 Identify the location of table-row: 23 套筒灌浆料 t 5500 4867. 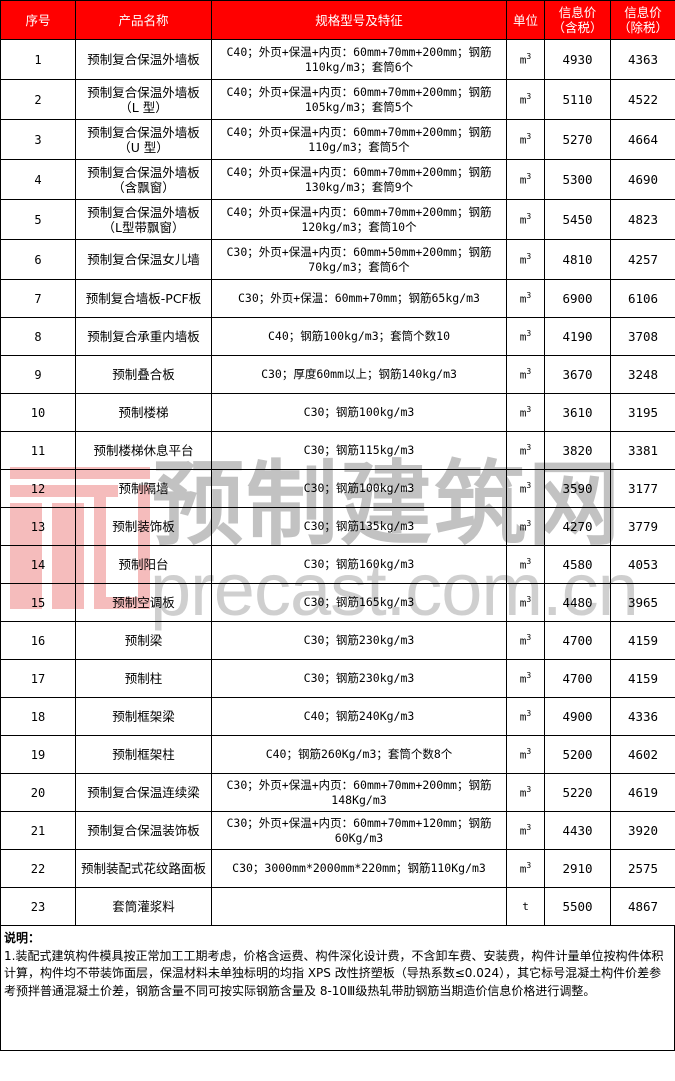
(337, 906).